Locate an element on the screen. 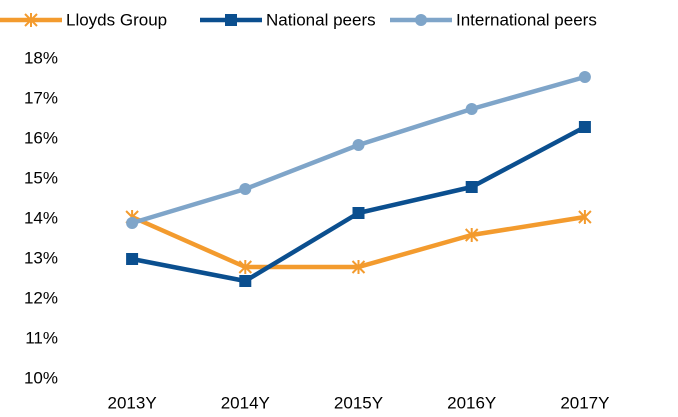 The width and height of the screenshot is (678, 417). legend-label: Lloyds Group is located at coordinates (116, 19).